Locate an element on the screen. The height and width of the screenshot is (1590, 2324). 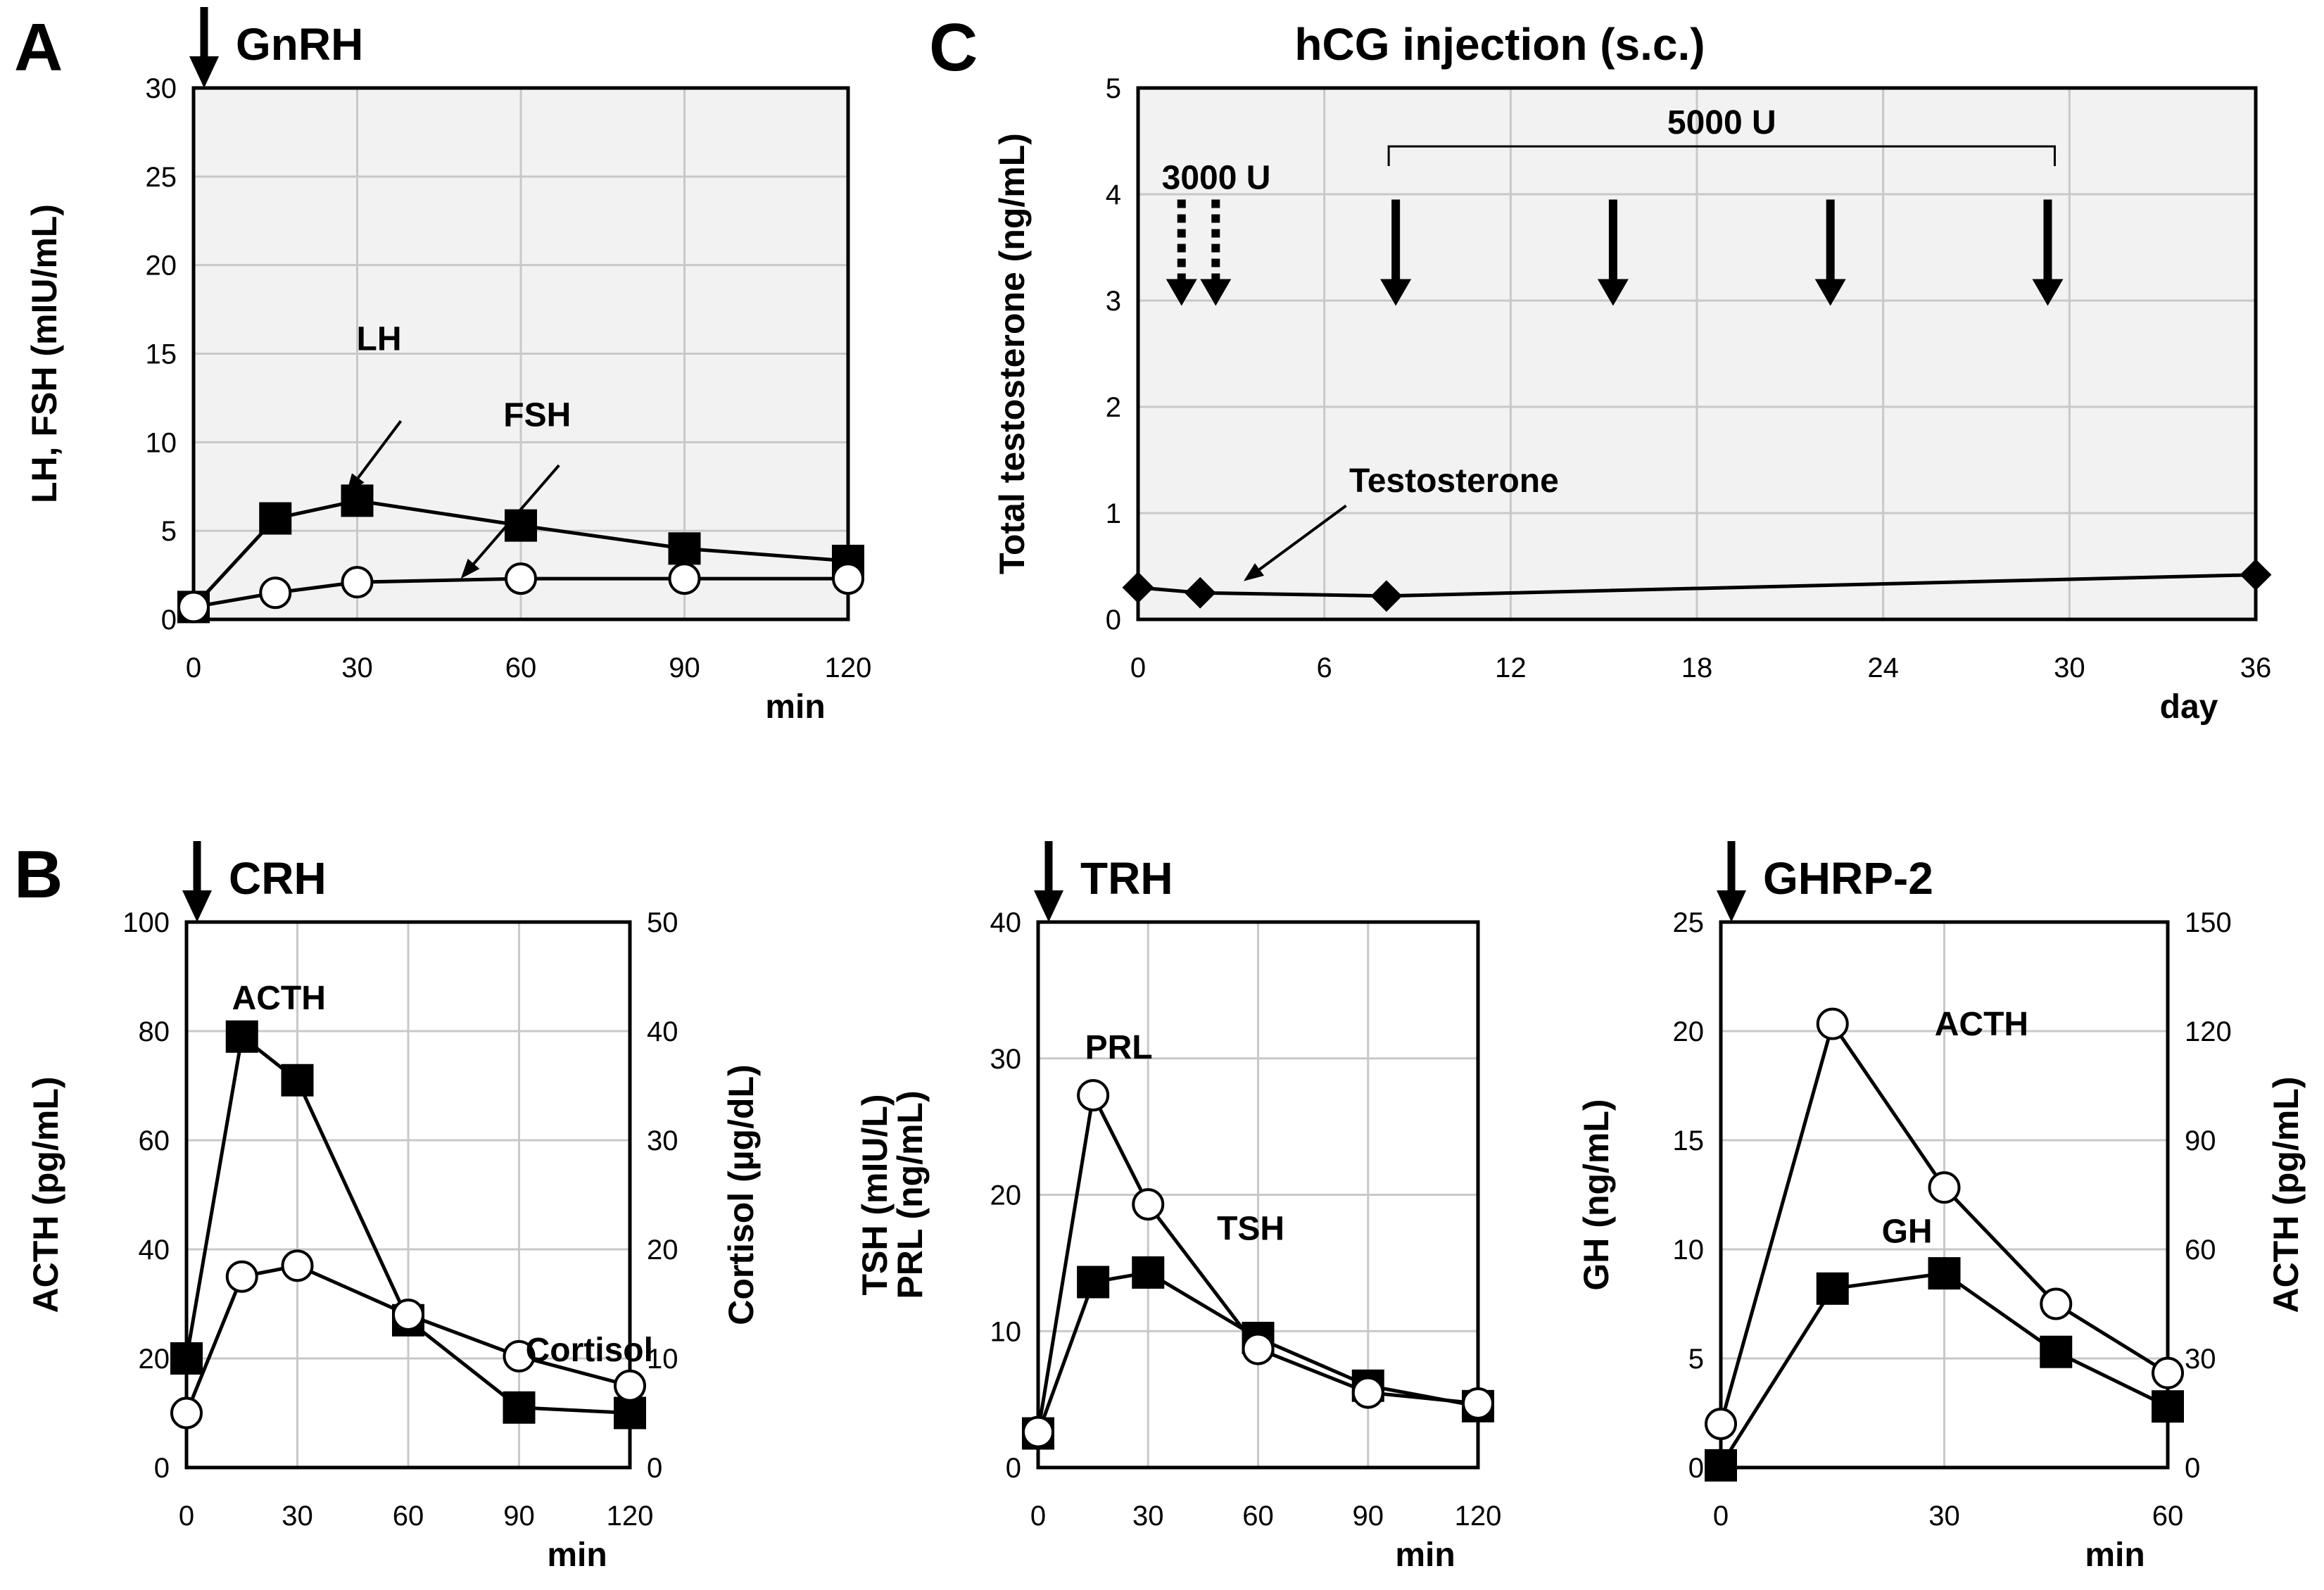
series-label-acth: ACTH is located at coordinates (1982, 1025).